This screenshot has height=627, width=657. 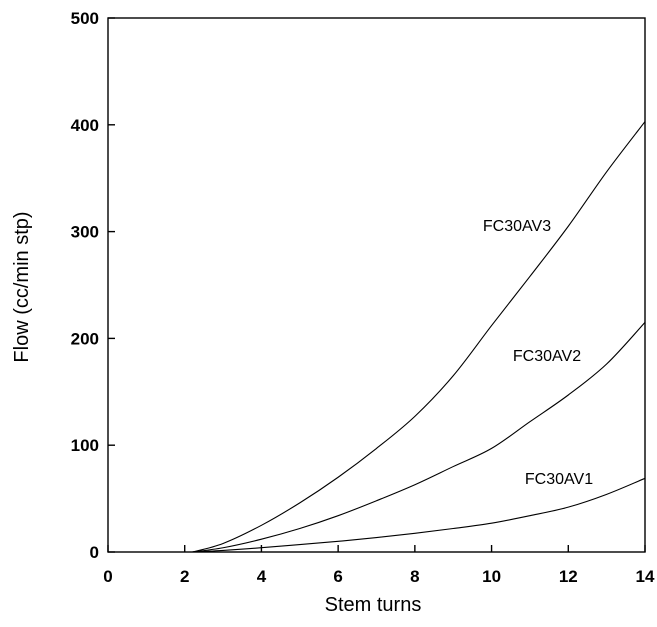 I want to click on y-tick-label: 500, so click(x=85, y=18).